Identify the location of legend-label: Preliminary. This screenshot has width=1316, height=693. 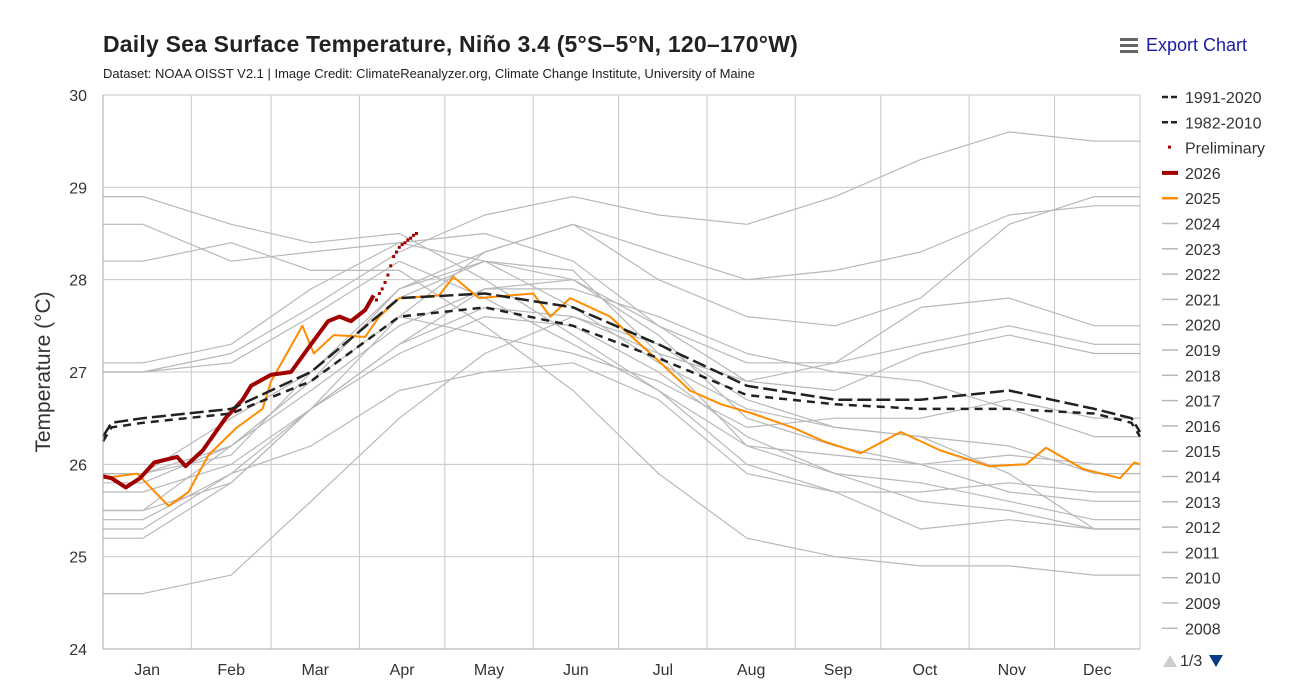
(1225, 149).